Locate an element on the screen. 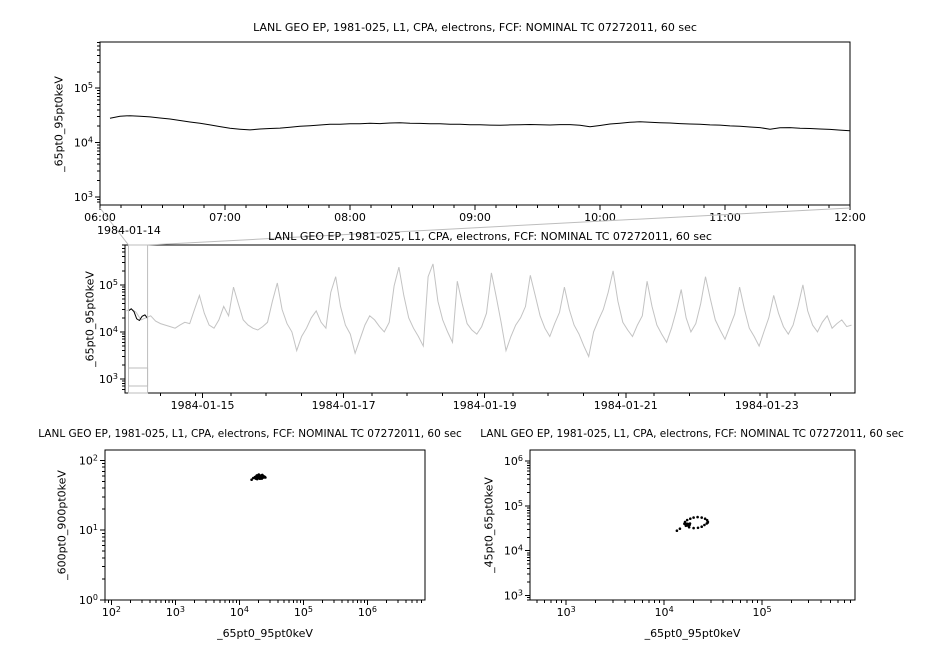 This screenshot has height=647, width=926. plot-middle-ylabel: _65pt0_95pt0keV is located at coordinates (90, 319).